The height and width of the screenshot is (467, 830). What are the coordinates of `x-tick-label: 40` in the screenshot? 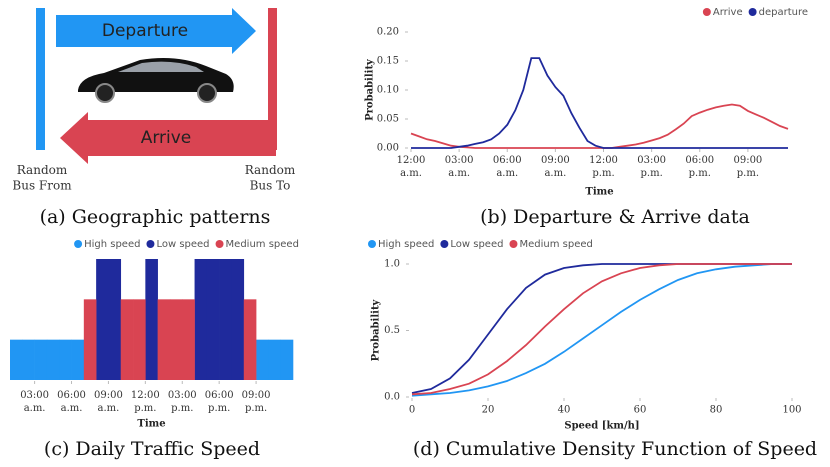 It's located at (564, 410).